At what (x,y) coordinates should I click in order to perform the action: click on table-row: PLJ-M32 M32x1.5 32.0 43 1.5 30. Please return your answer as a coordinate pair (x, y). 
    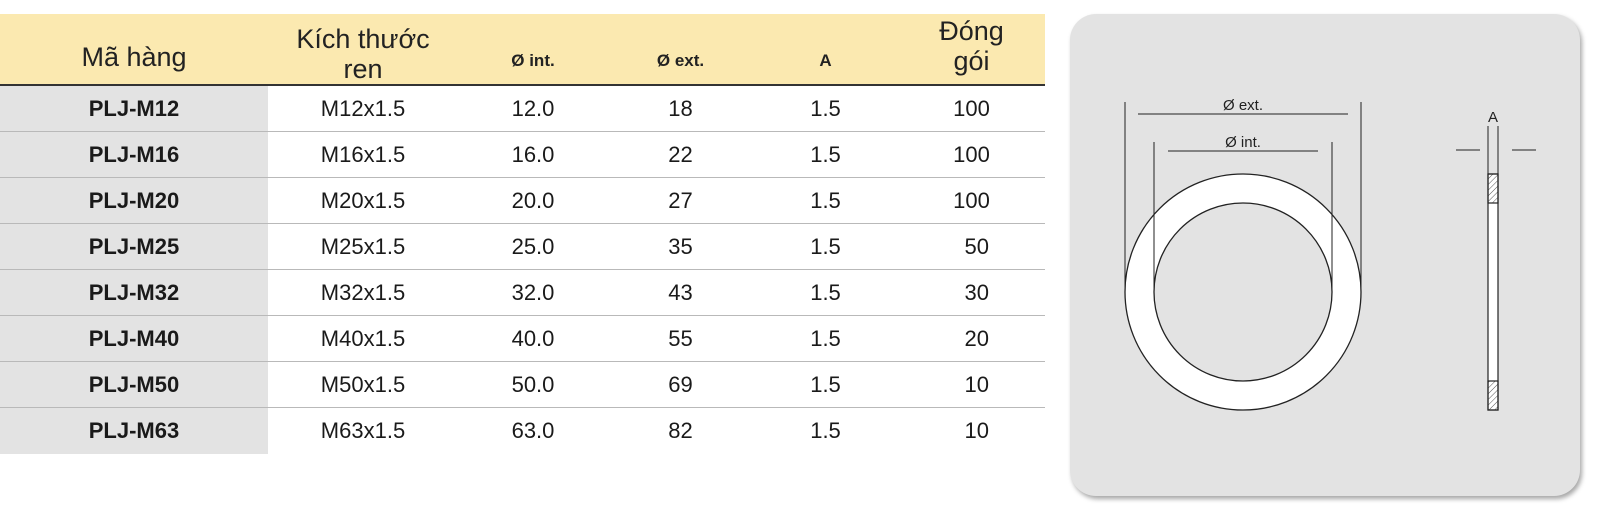
    Looking at the image, I should click on (522, 293).